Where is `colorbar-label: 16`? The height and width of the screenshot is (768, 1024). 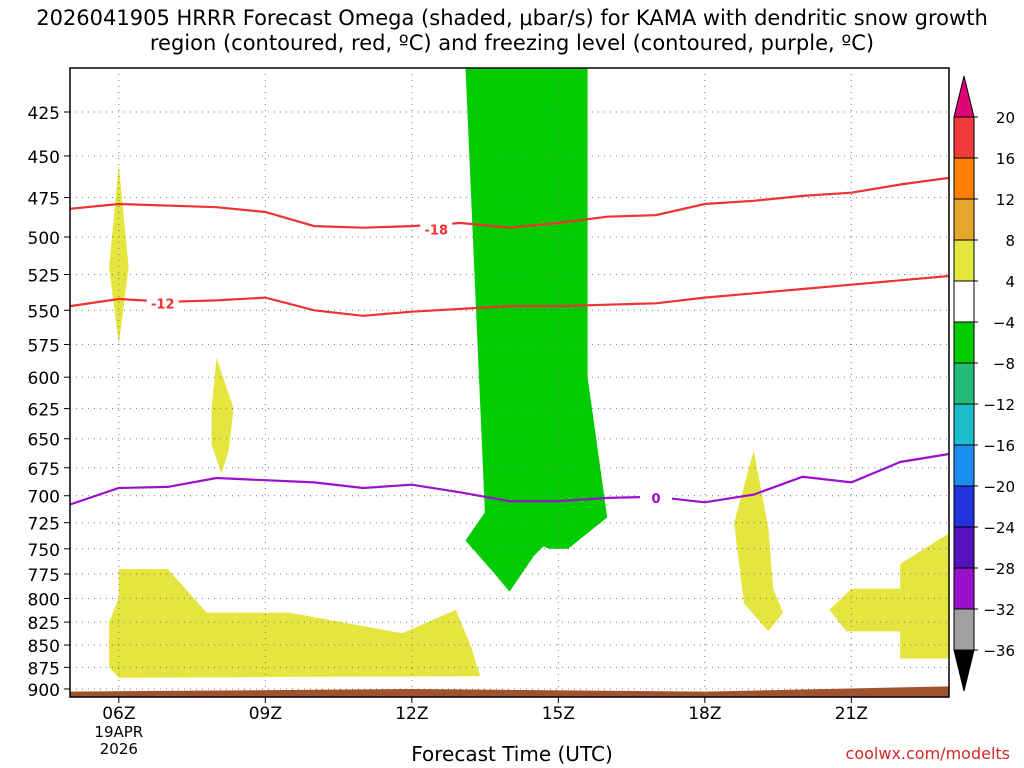
colorbar-label: 16 is located at coordinates (1005, 159).